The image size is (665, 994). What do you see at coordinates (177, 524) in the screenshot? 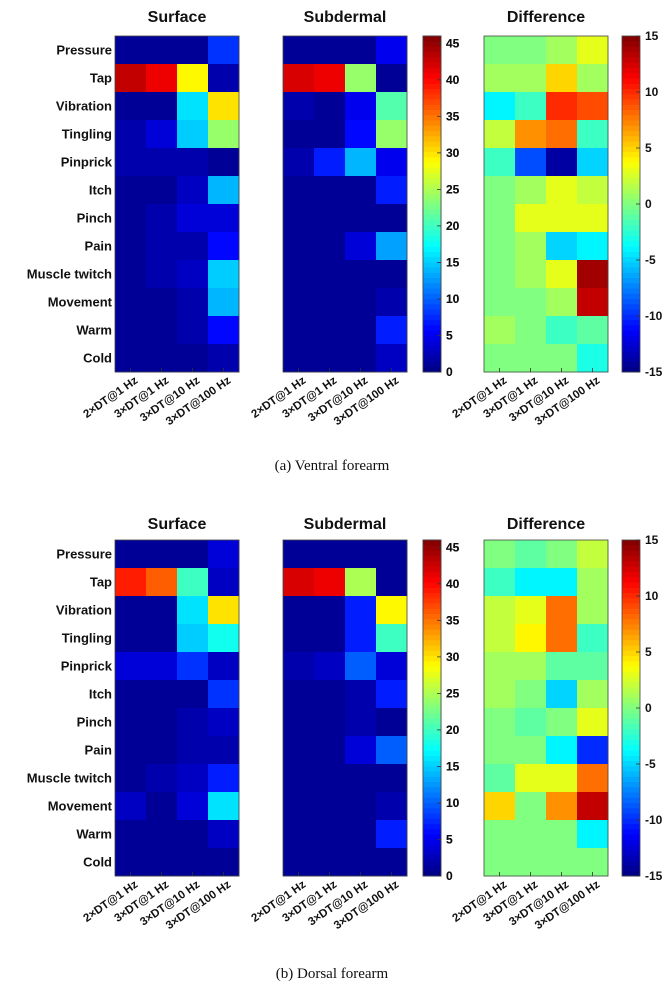
I see `panel-title: Surface` at bounding box center [177, 524].